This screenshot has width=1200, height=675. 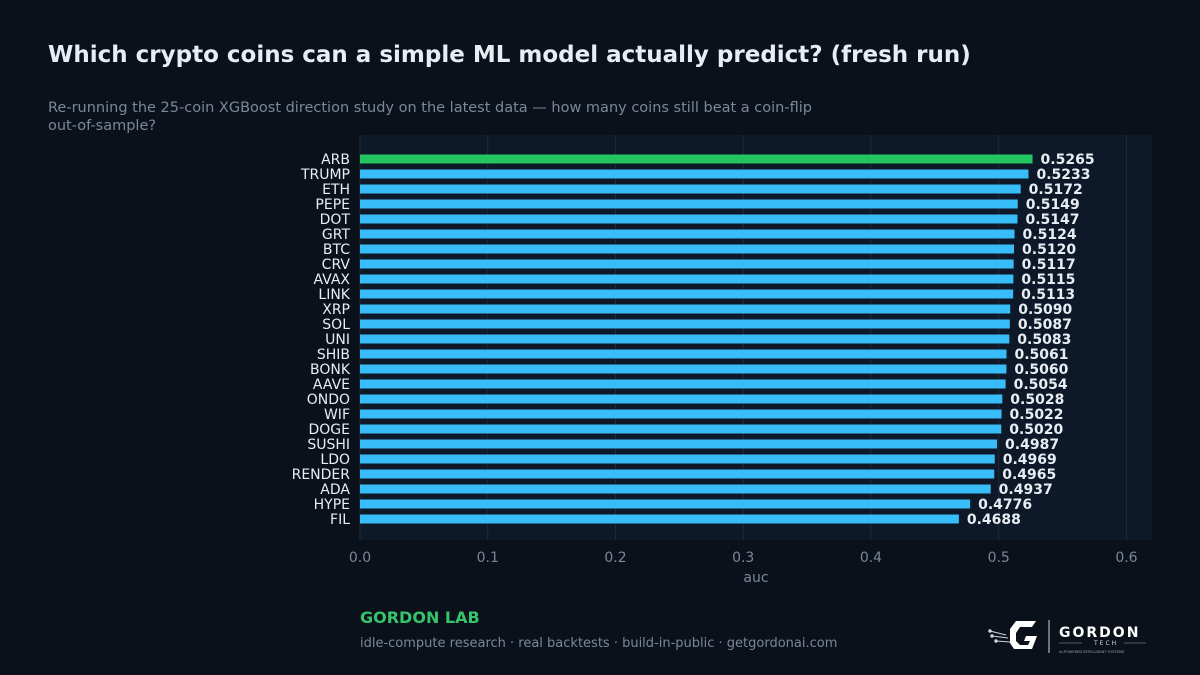 I want to click on y-tick-label: UNI, so click(x=337, y=340).